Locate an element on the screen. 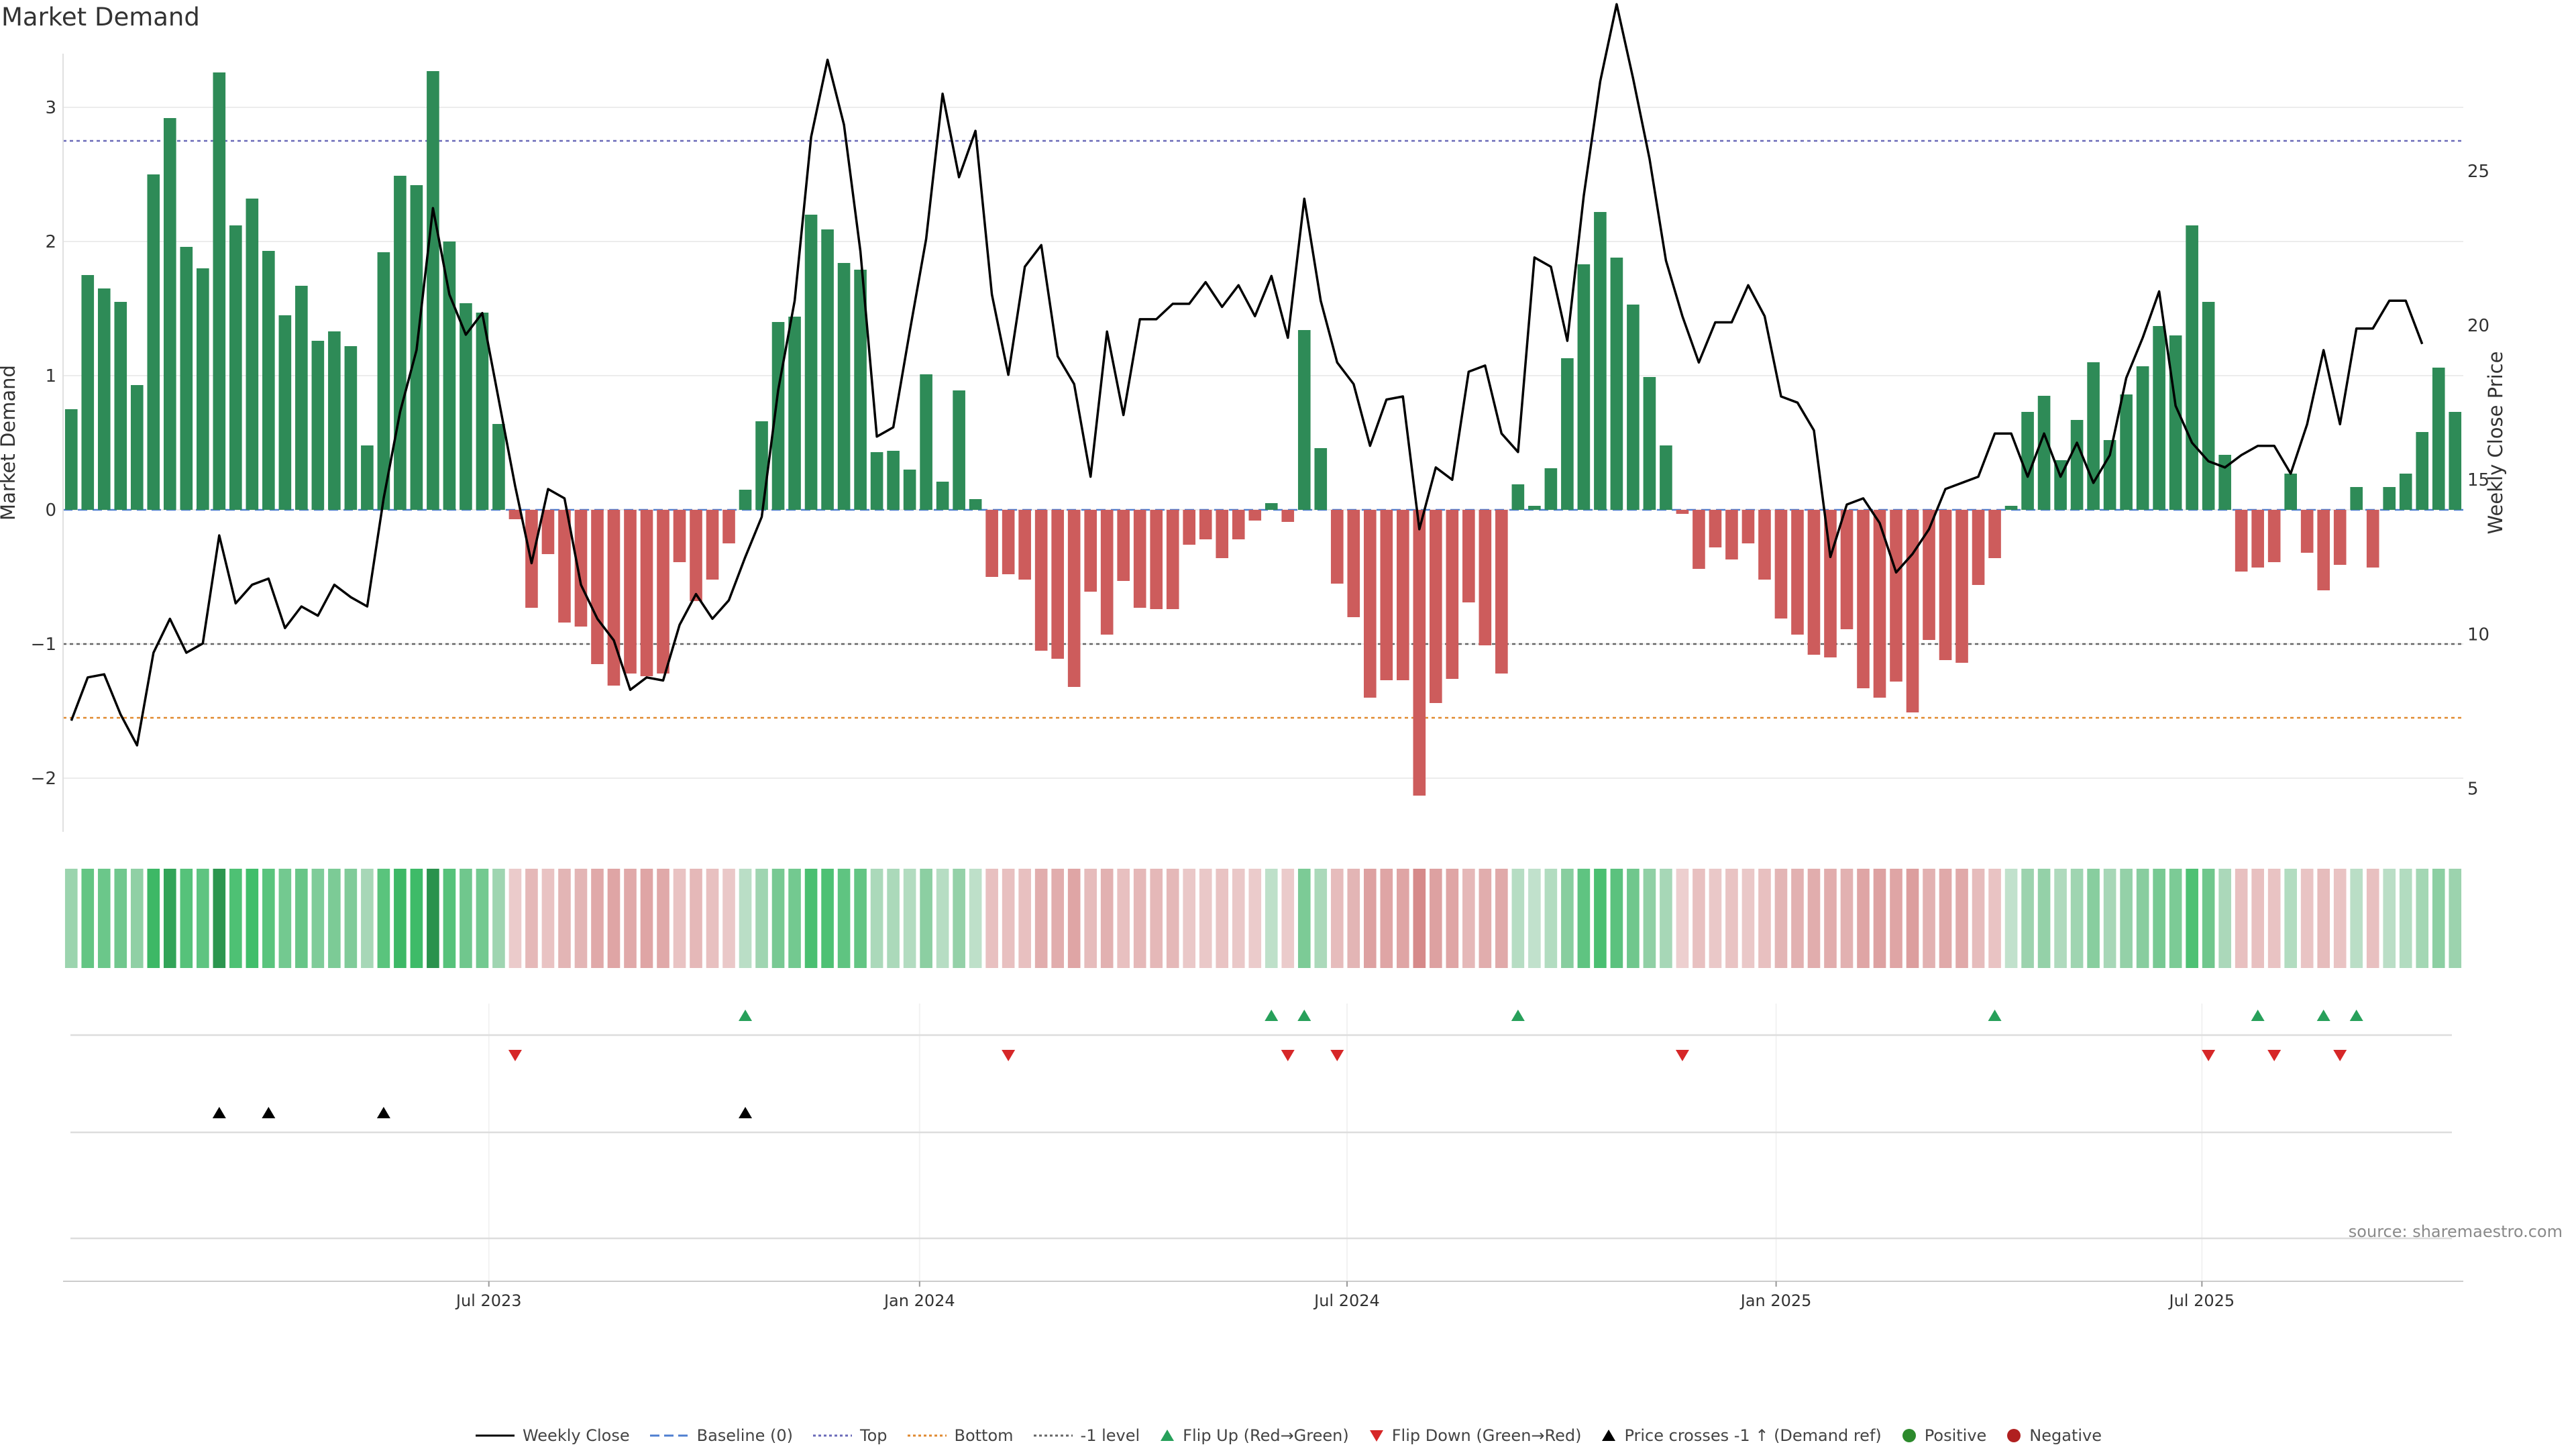 Image resolution: width=2576 pixels, height=1449 pixels. x-tick-label: Jul 2023 is located at coordinates (488, 1300).